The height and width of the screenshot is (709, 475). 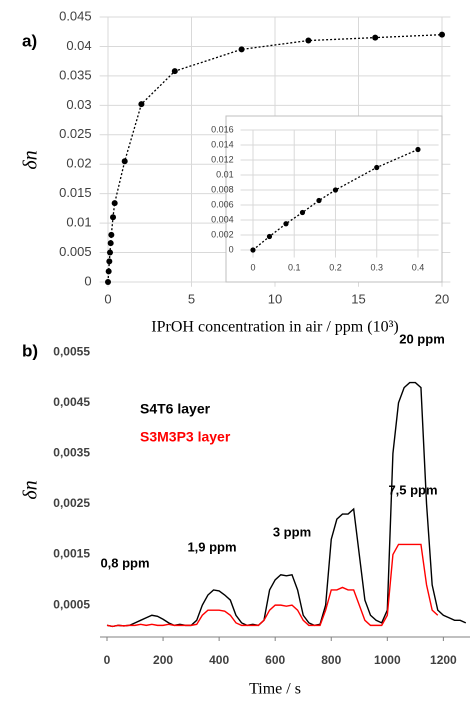 What do you see at coordinates (418, 267) in the screenshot?
I see `x-tick-label: 0.4` at bounding box center [418, 267].